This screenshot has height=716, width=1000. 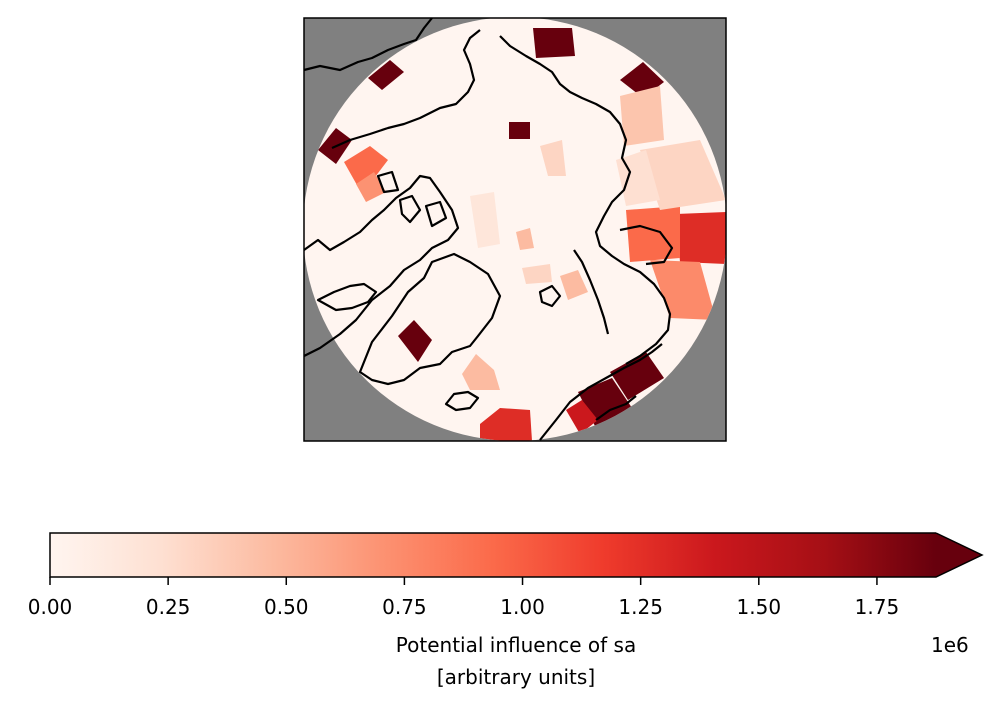 I want to click on coastline-scandinavia, so click(x=601, y=392).